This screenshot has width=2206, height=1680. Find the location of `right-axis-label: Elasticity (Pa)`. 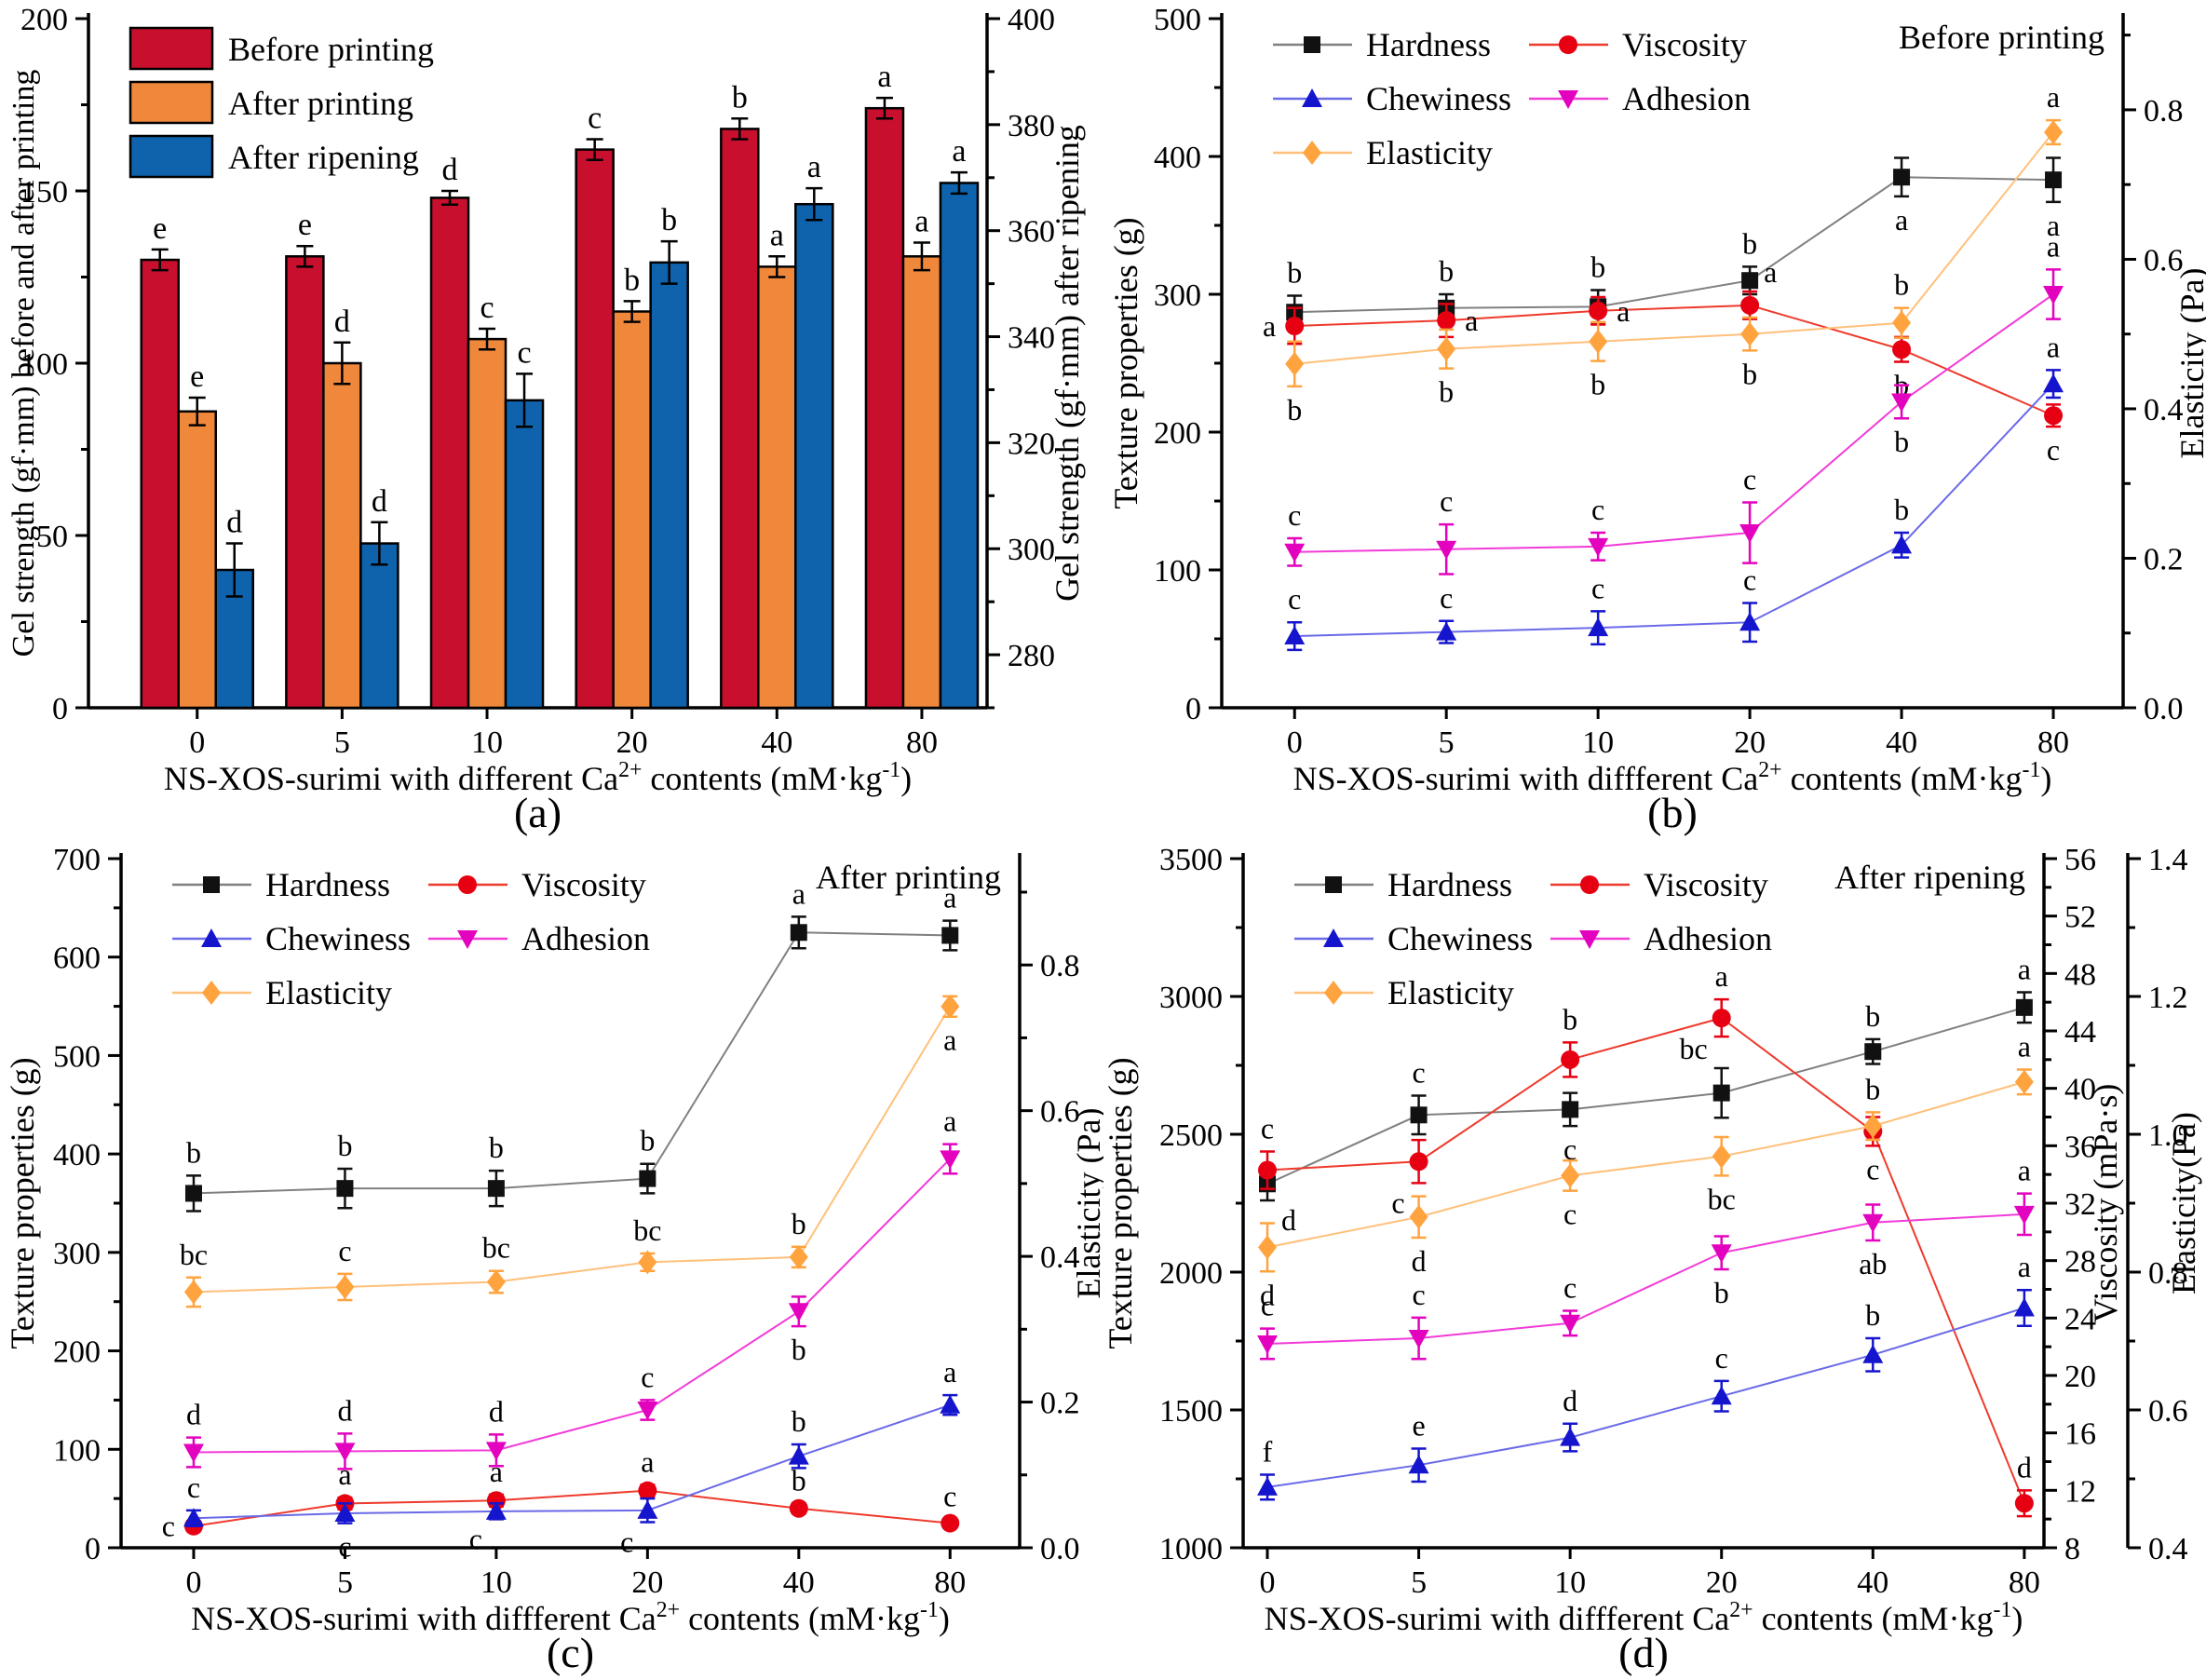

right-axis-label: Elasticity (Pa) is located at coordinates (1086, 1203).